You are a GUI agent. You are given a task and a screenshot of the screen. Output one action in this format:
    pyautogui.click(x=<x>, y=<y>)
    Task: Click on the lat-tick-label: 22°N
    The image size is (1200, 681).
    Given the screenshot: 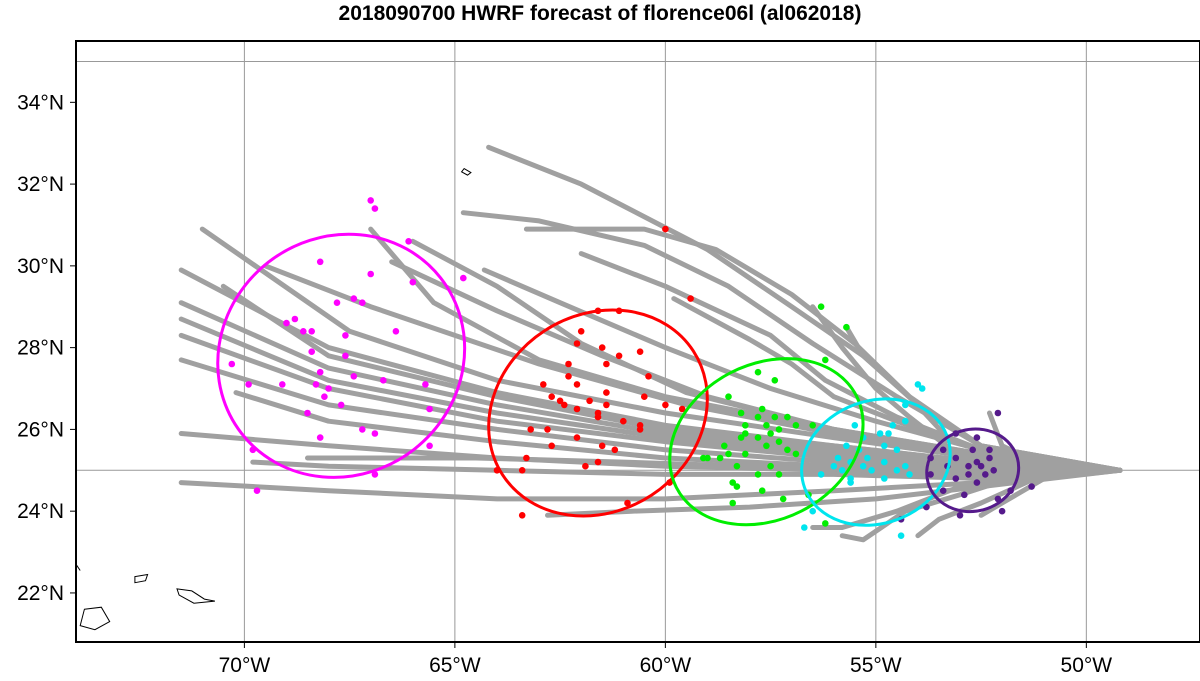 What is the action you would take?
    pyautogui.click(x=40, y=593)
    